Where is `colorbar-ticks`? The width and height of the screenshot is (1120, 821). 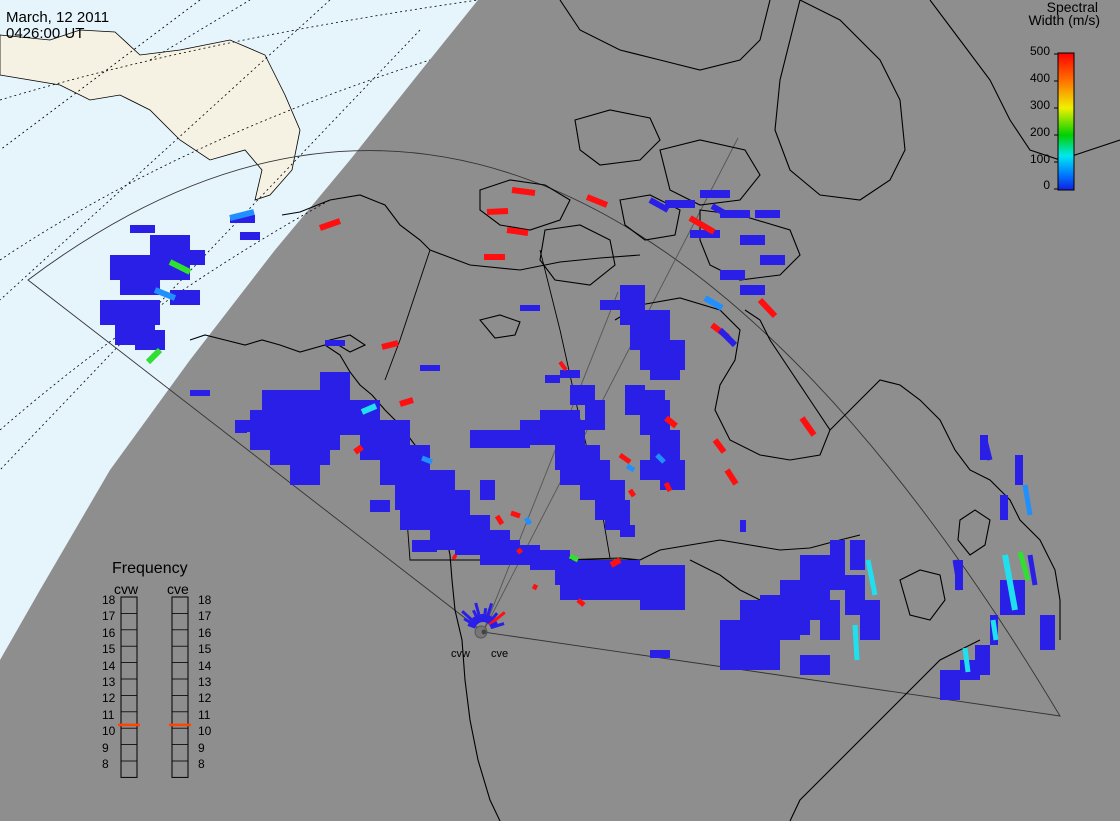 colorbar-ticks is located at coordinates (1056, 121).